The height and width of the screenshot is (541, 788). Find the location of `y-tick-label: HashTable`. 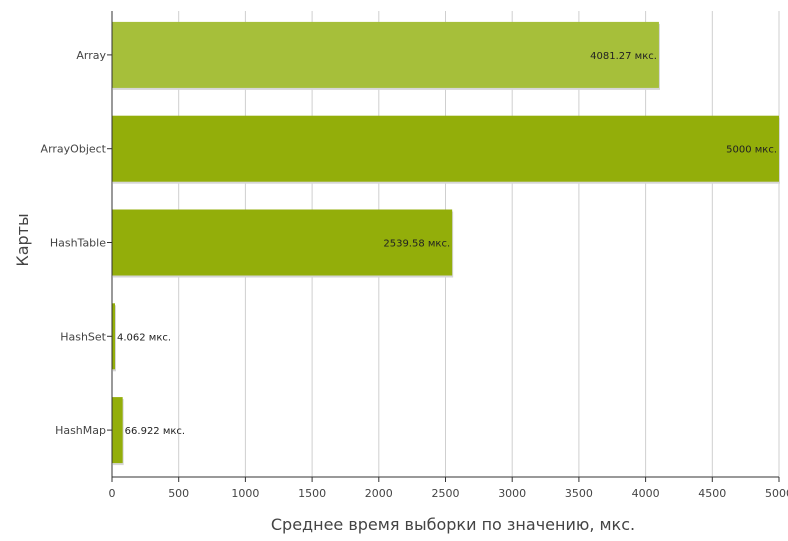

y-tick-label: HashTable is located at coordinates (78, 243).